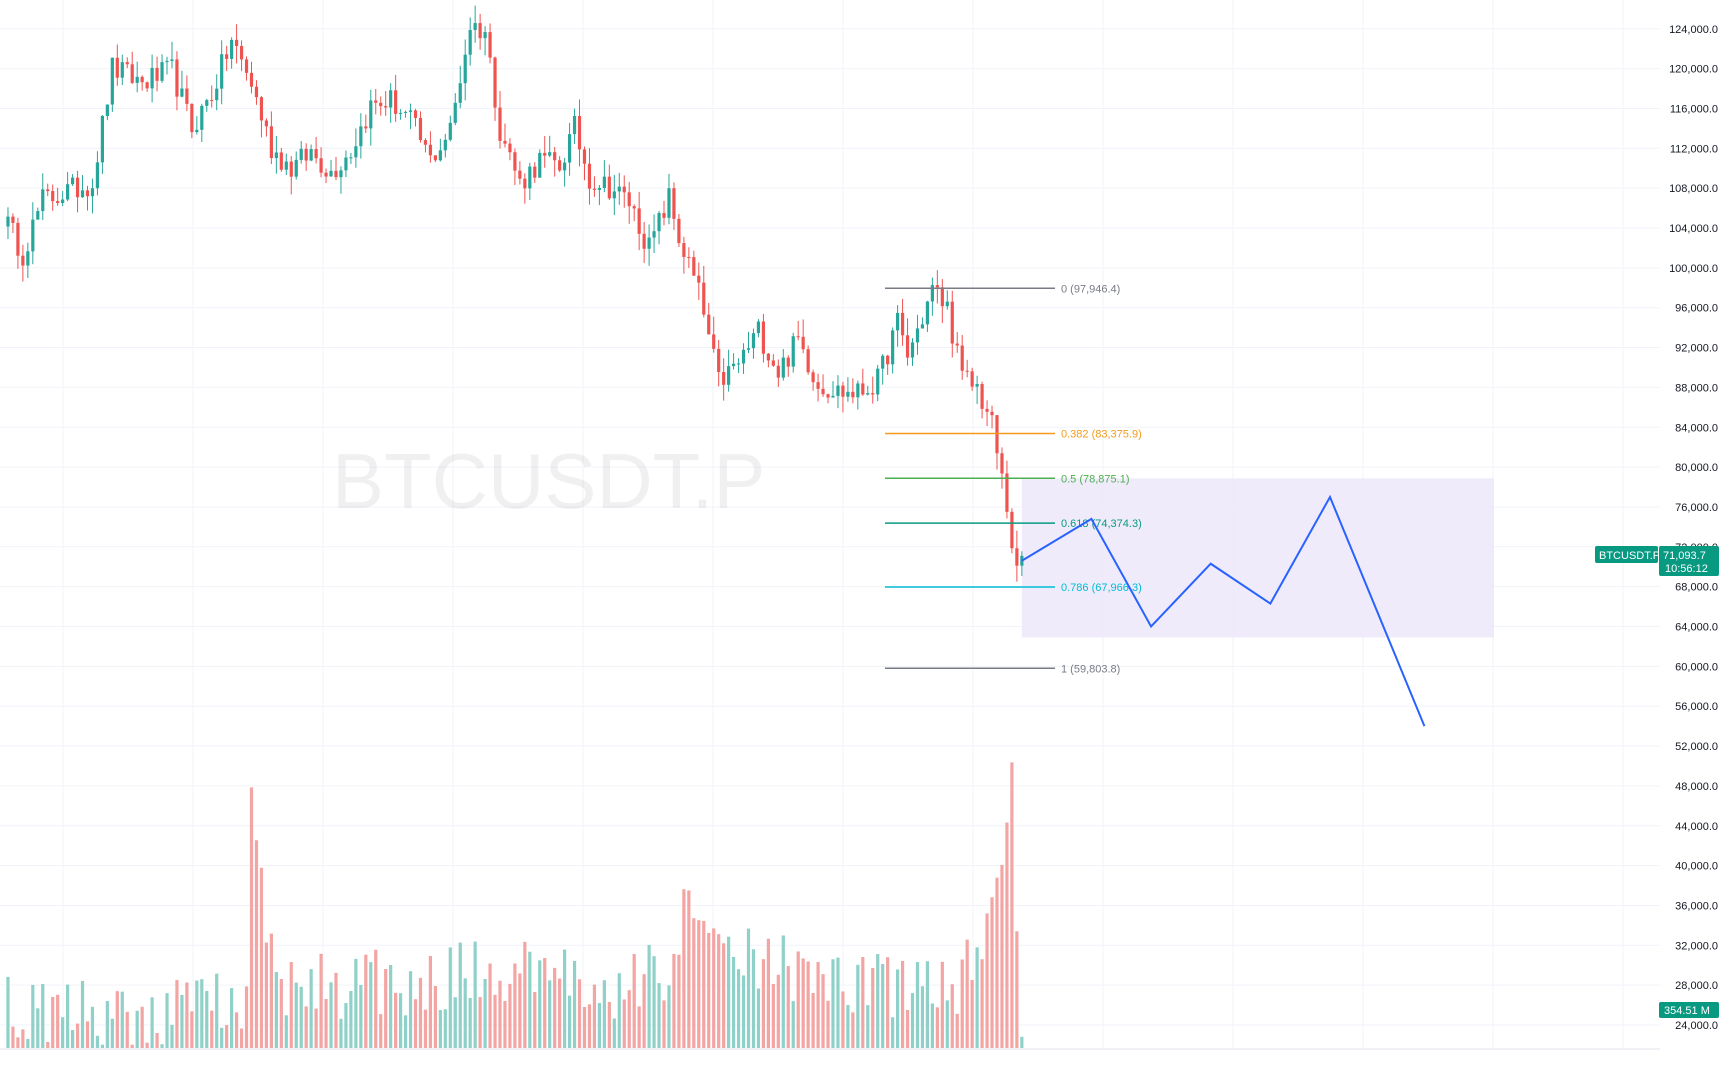 The image size is (1728, 1087). I want to click on y-tick-label: 120,000.0, so click(1693, 70).